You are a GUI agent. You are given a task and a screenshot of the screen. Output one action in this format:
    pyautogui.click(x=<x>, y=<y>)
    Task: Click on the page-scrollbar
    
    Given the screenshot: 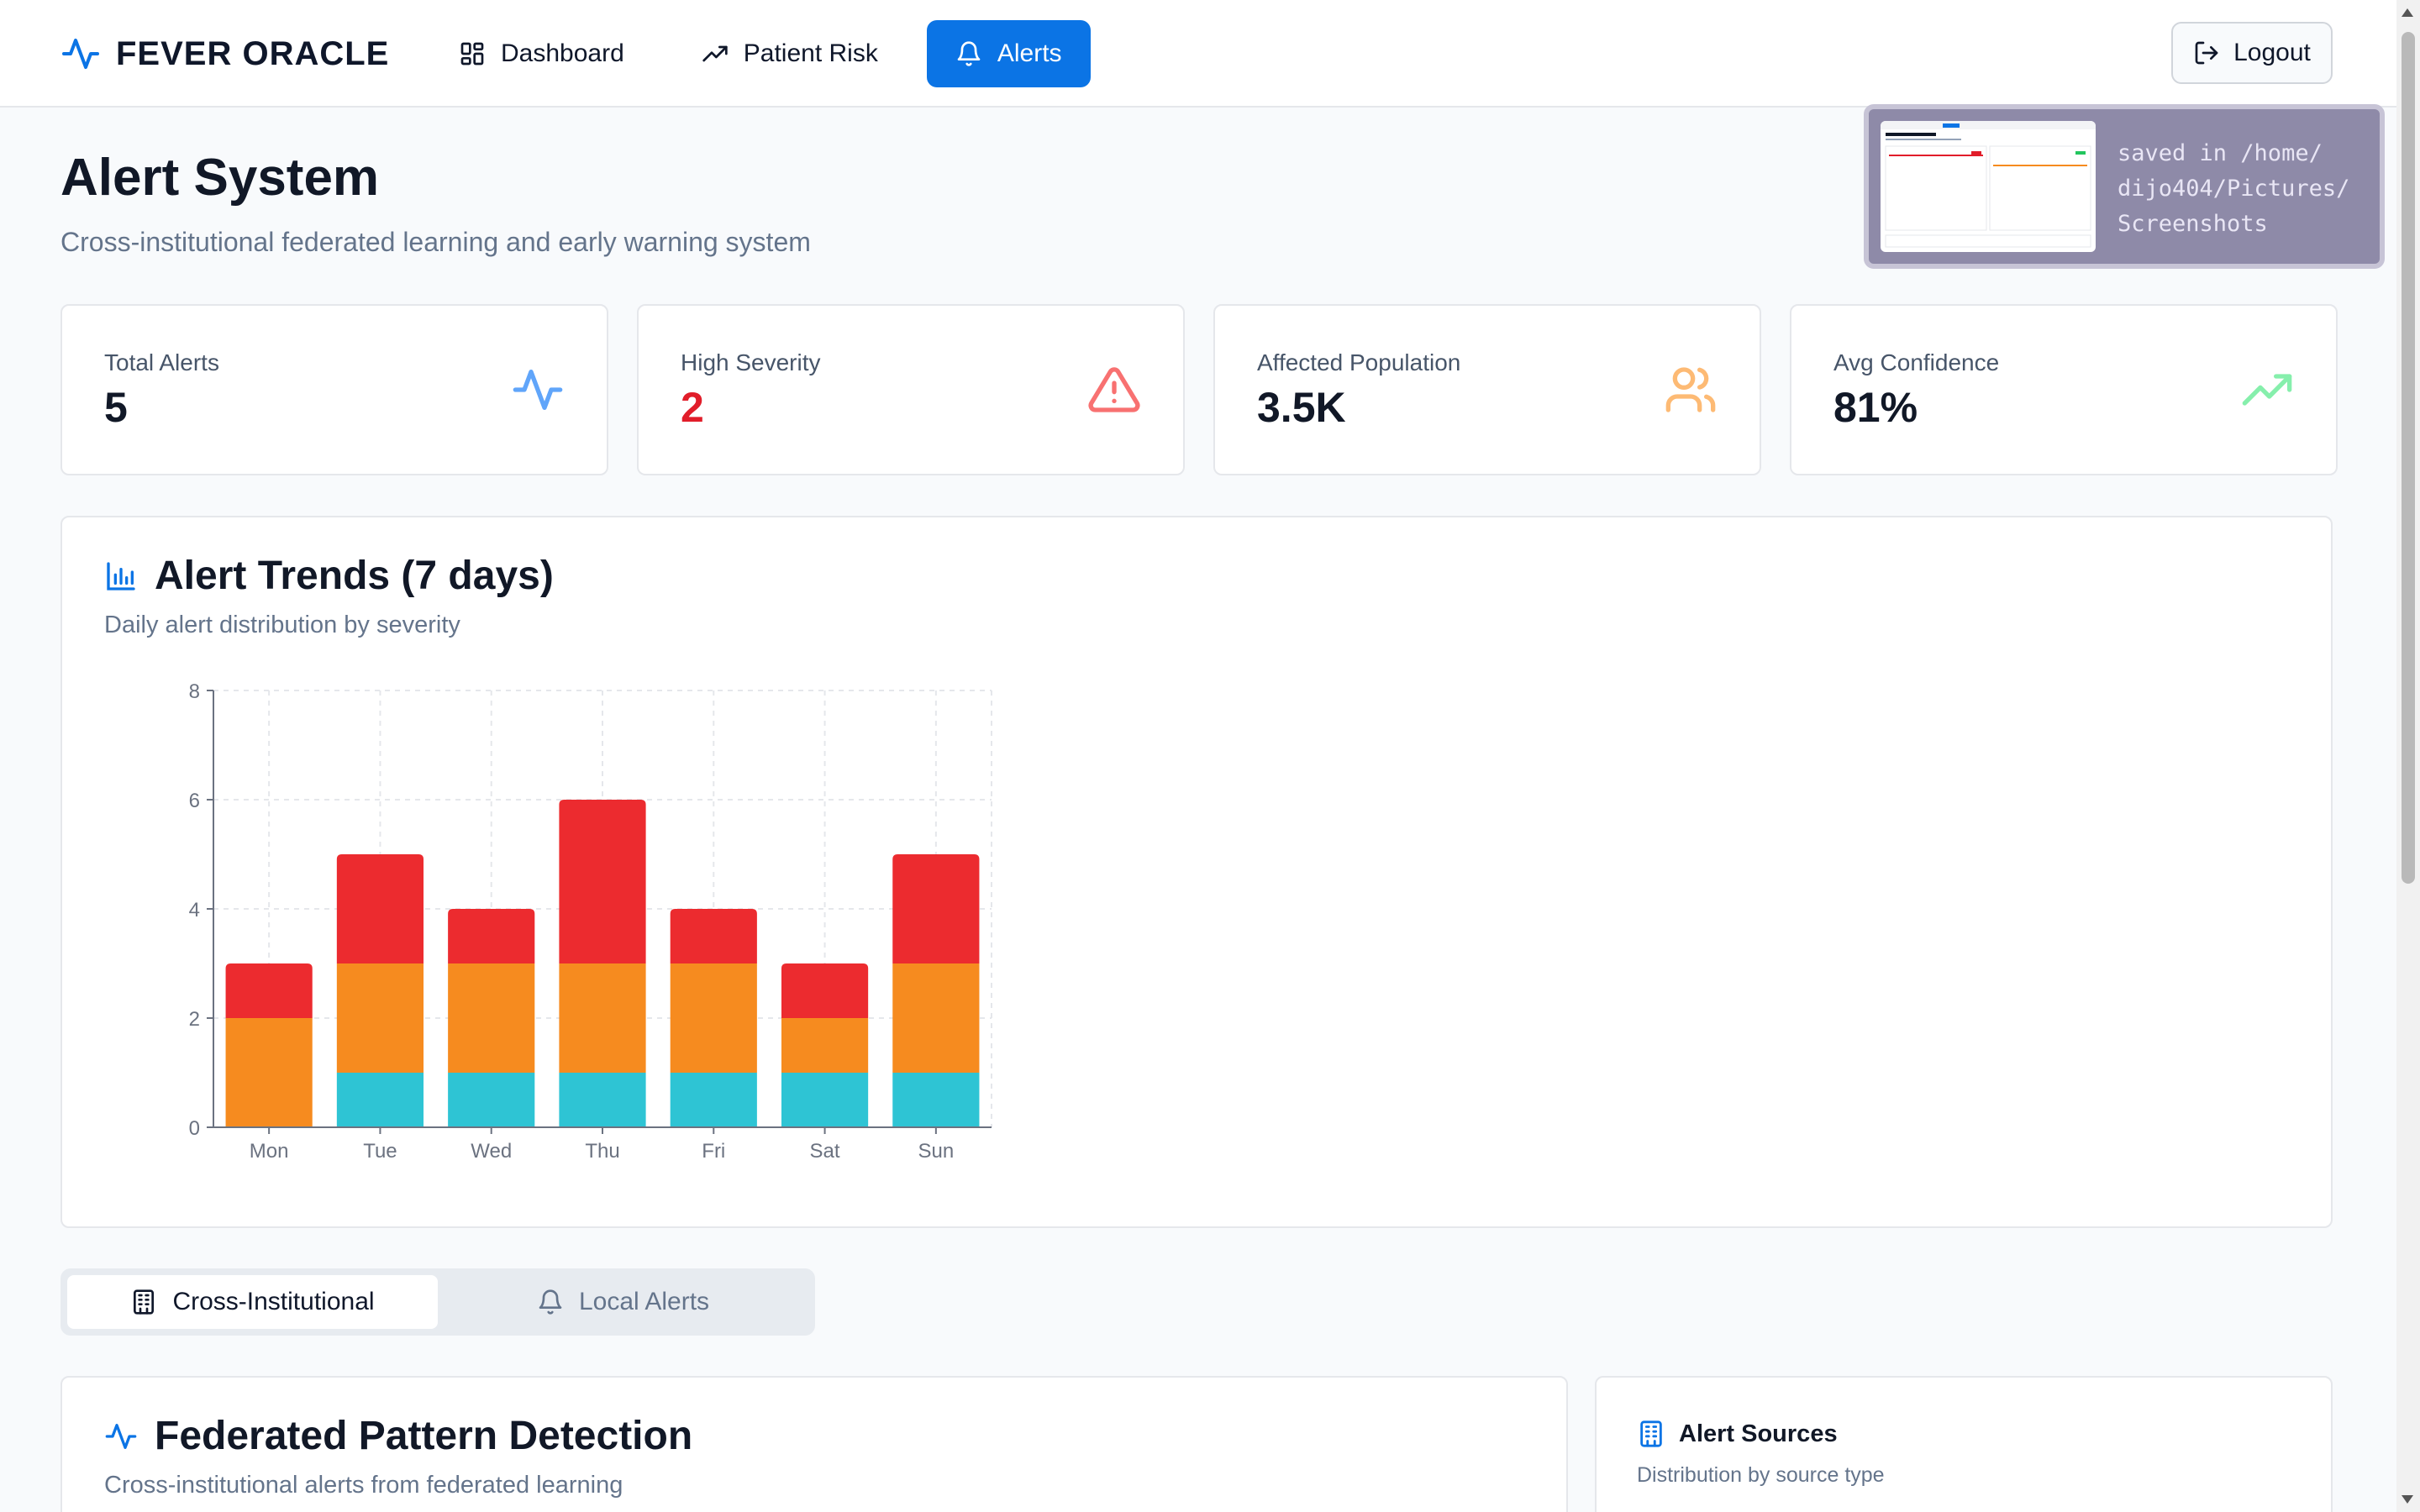 What is the action you would take?
    pyautogui.click(x=2408, y=756)
    